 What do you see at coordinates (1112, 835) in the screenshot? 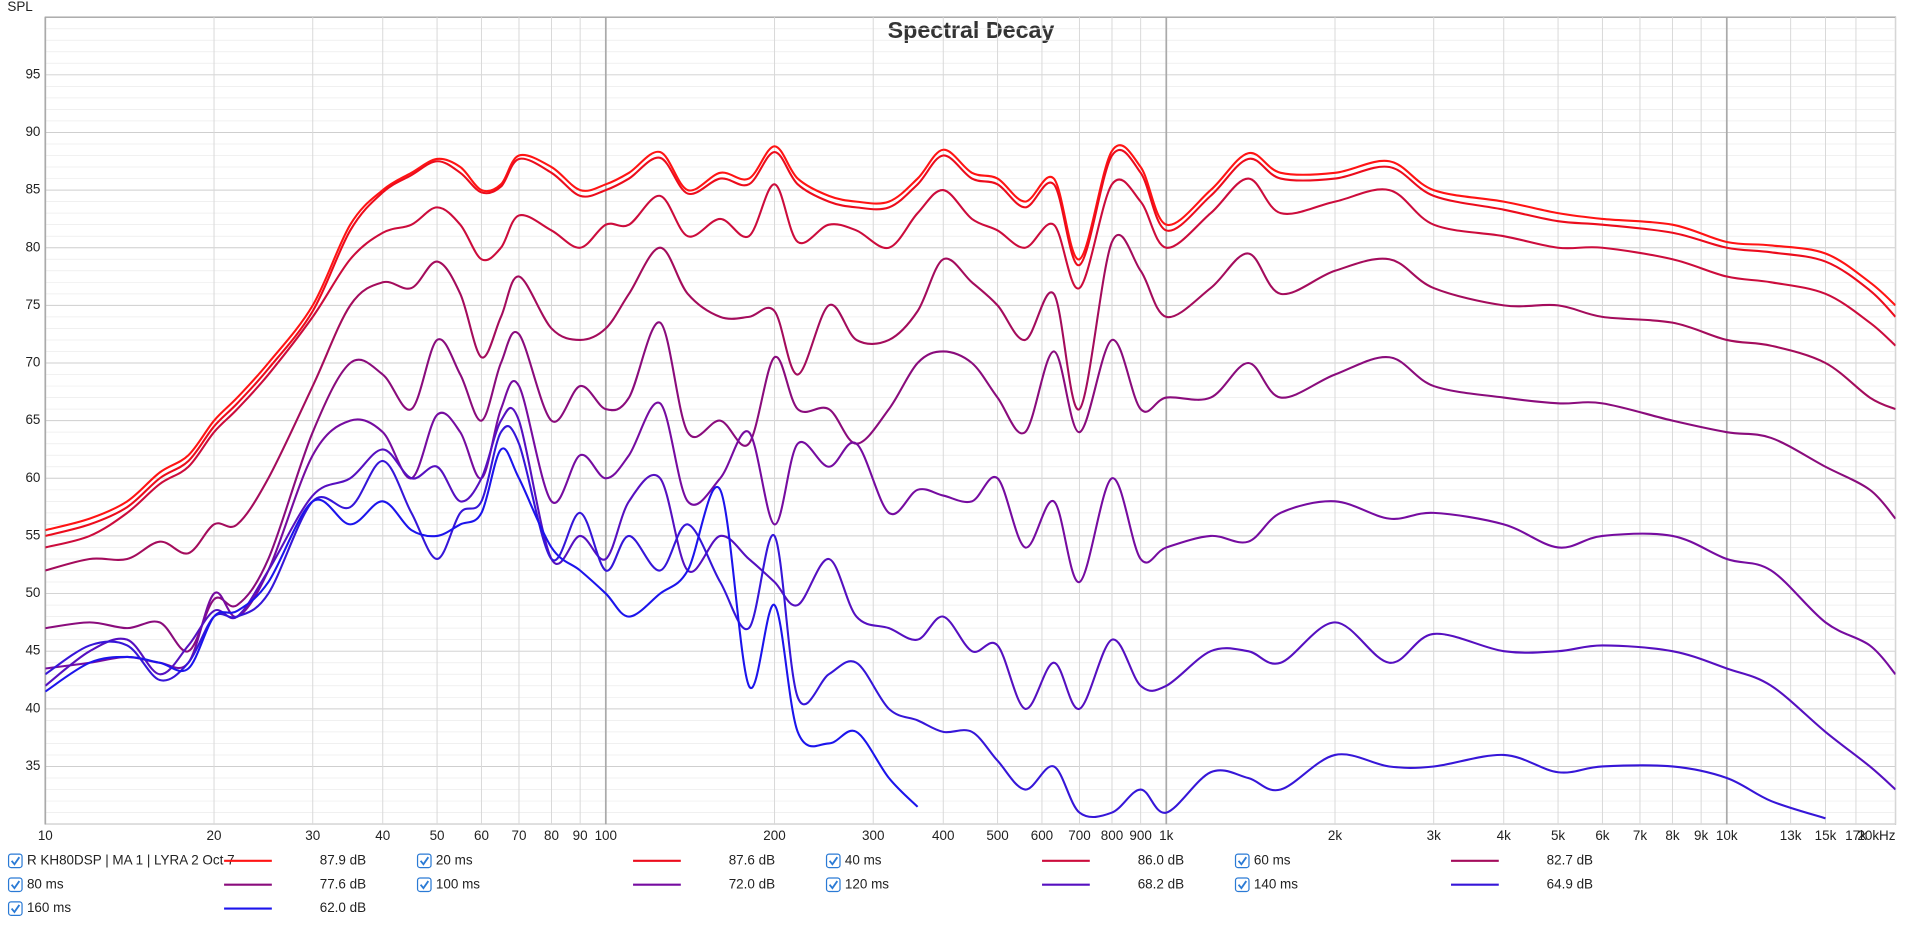
I see `x-tick-label: 800` at bounding box center [1112, 835].